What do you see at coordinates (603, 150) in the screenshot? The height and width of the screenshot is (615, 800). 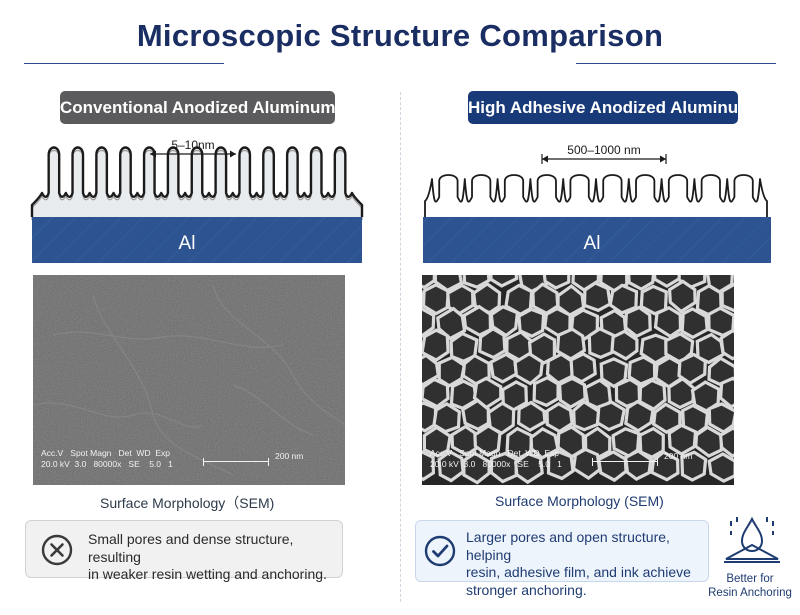 I see `pore-size-label: 500–1000 nm` at bounding box center [603, 150].